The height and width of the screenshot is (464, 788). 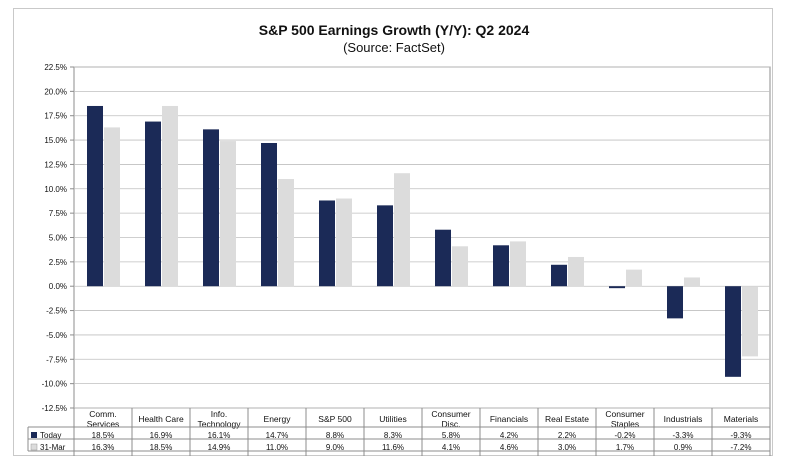 I want to click on y-tick-label: 5.0%, so click(x=58, y=238).